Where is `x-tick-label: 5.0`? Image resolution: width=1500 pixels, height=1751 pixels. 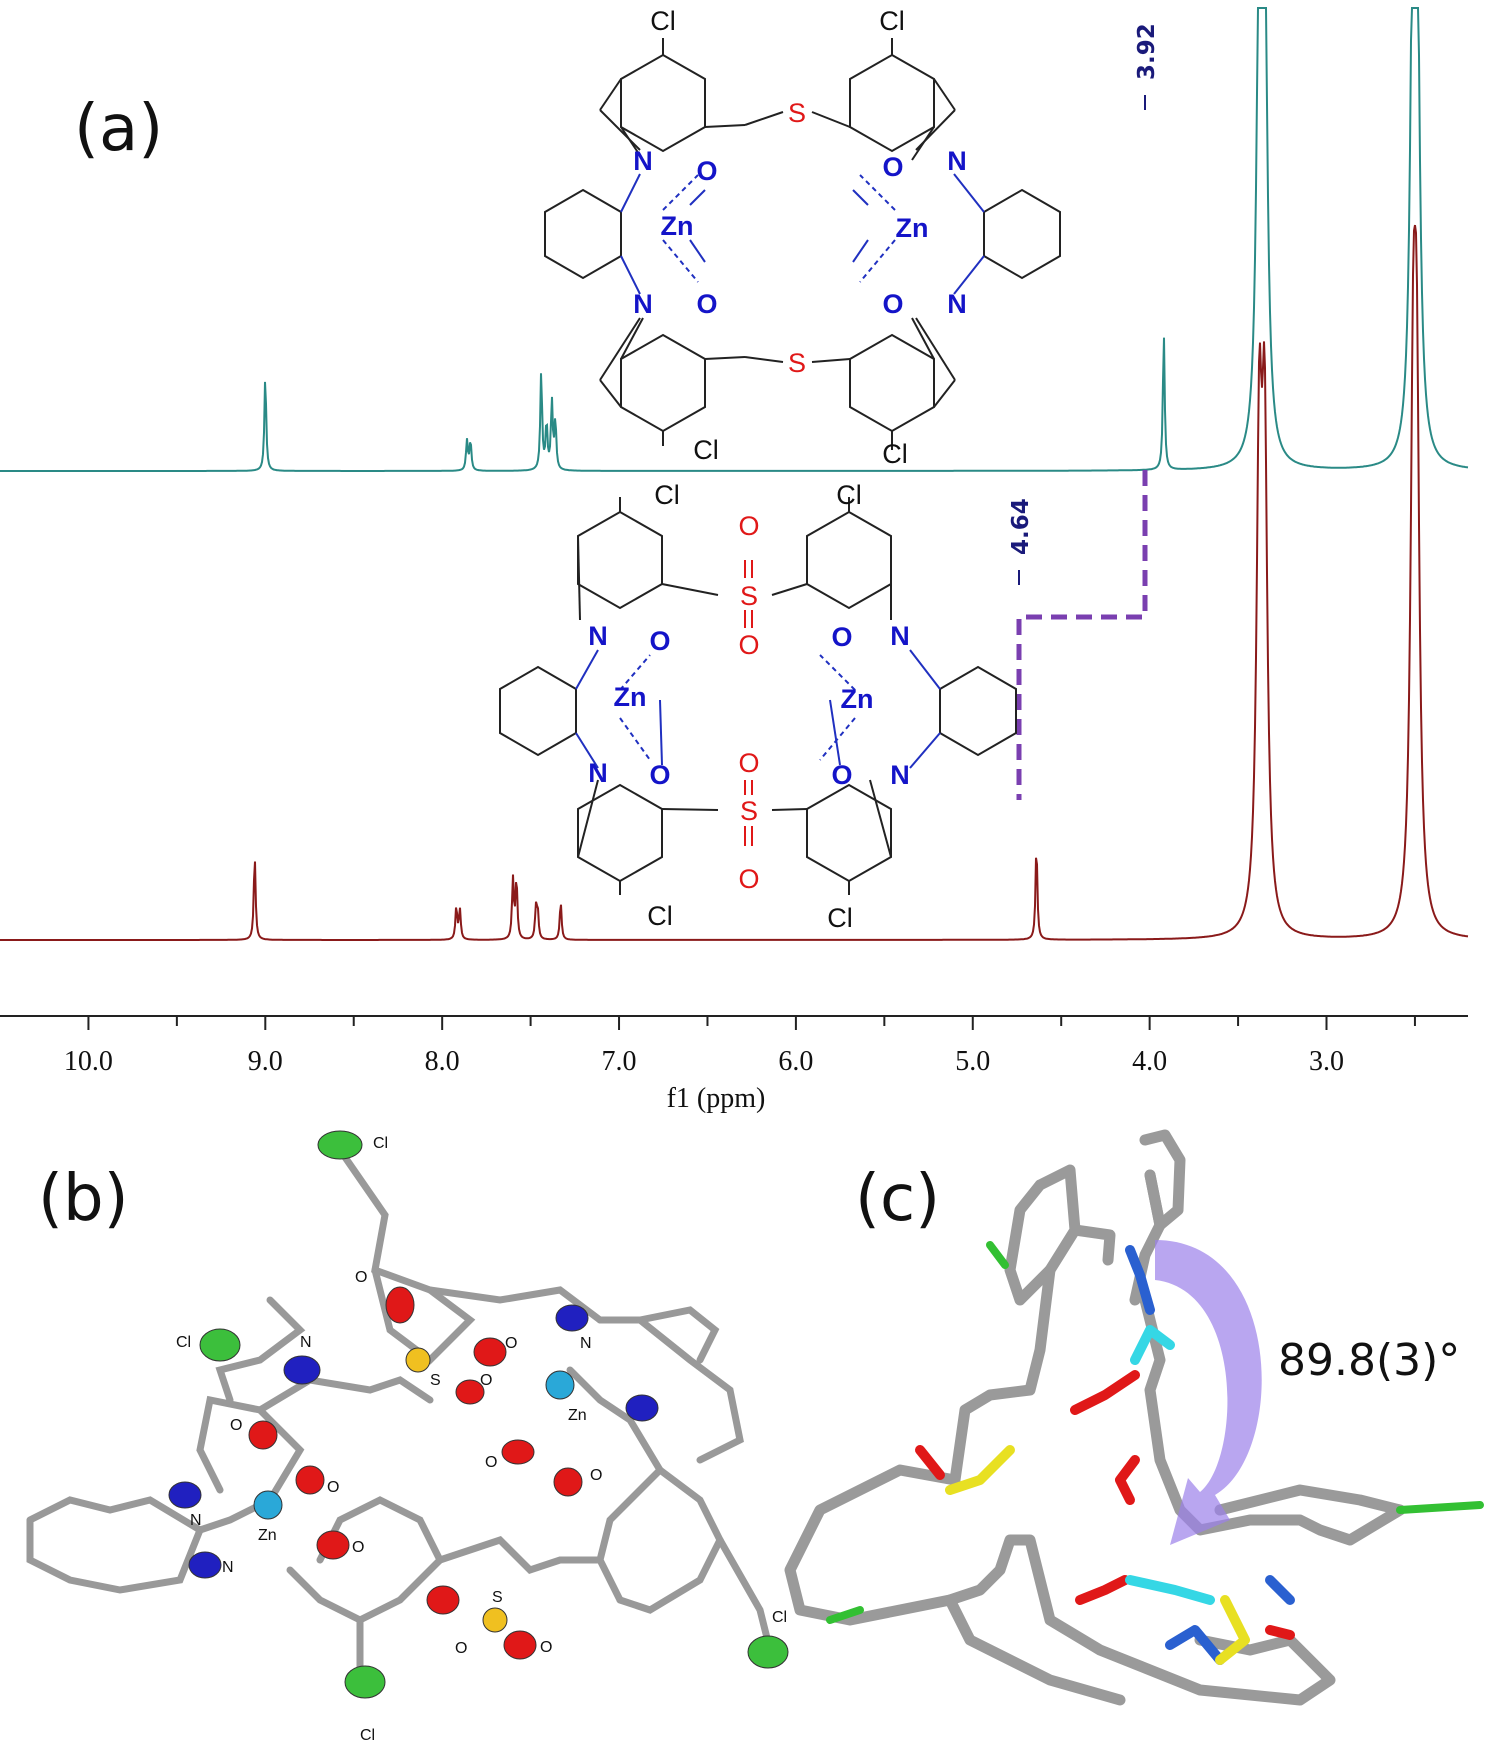
x-tick-label: 5.0 is located at coordinates (972, 1061).